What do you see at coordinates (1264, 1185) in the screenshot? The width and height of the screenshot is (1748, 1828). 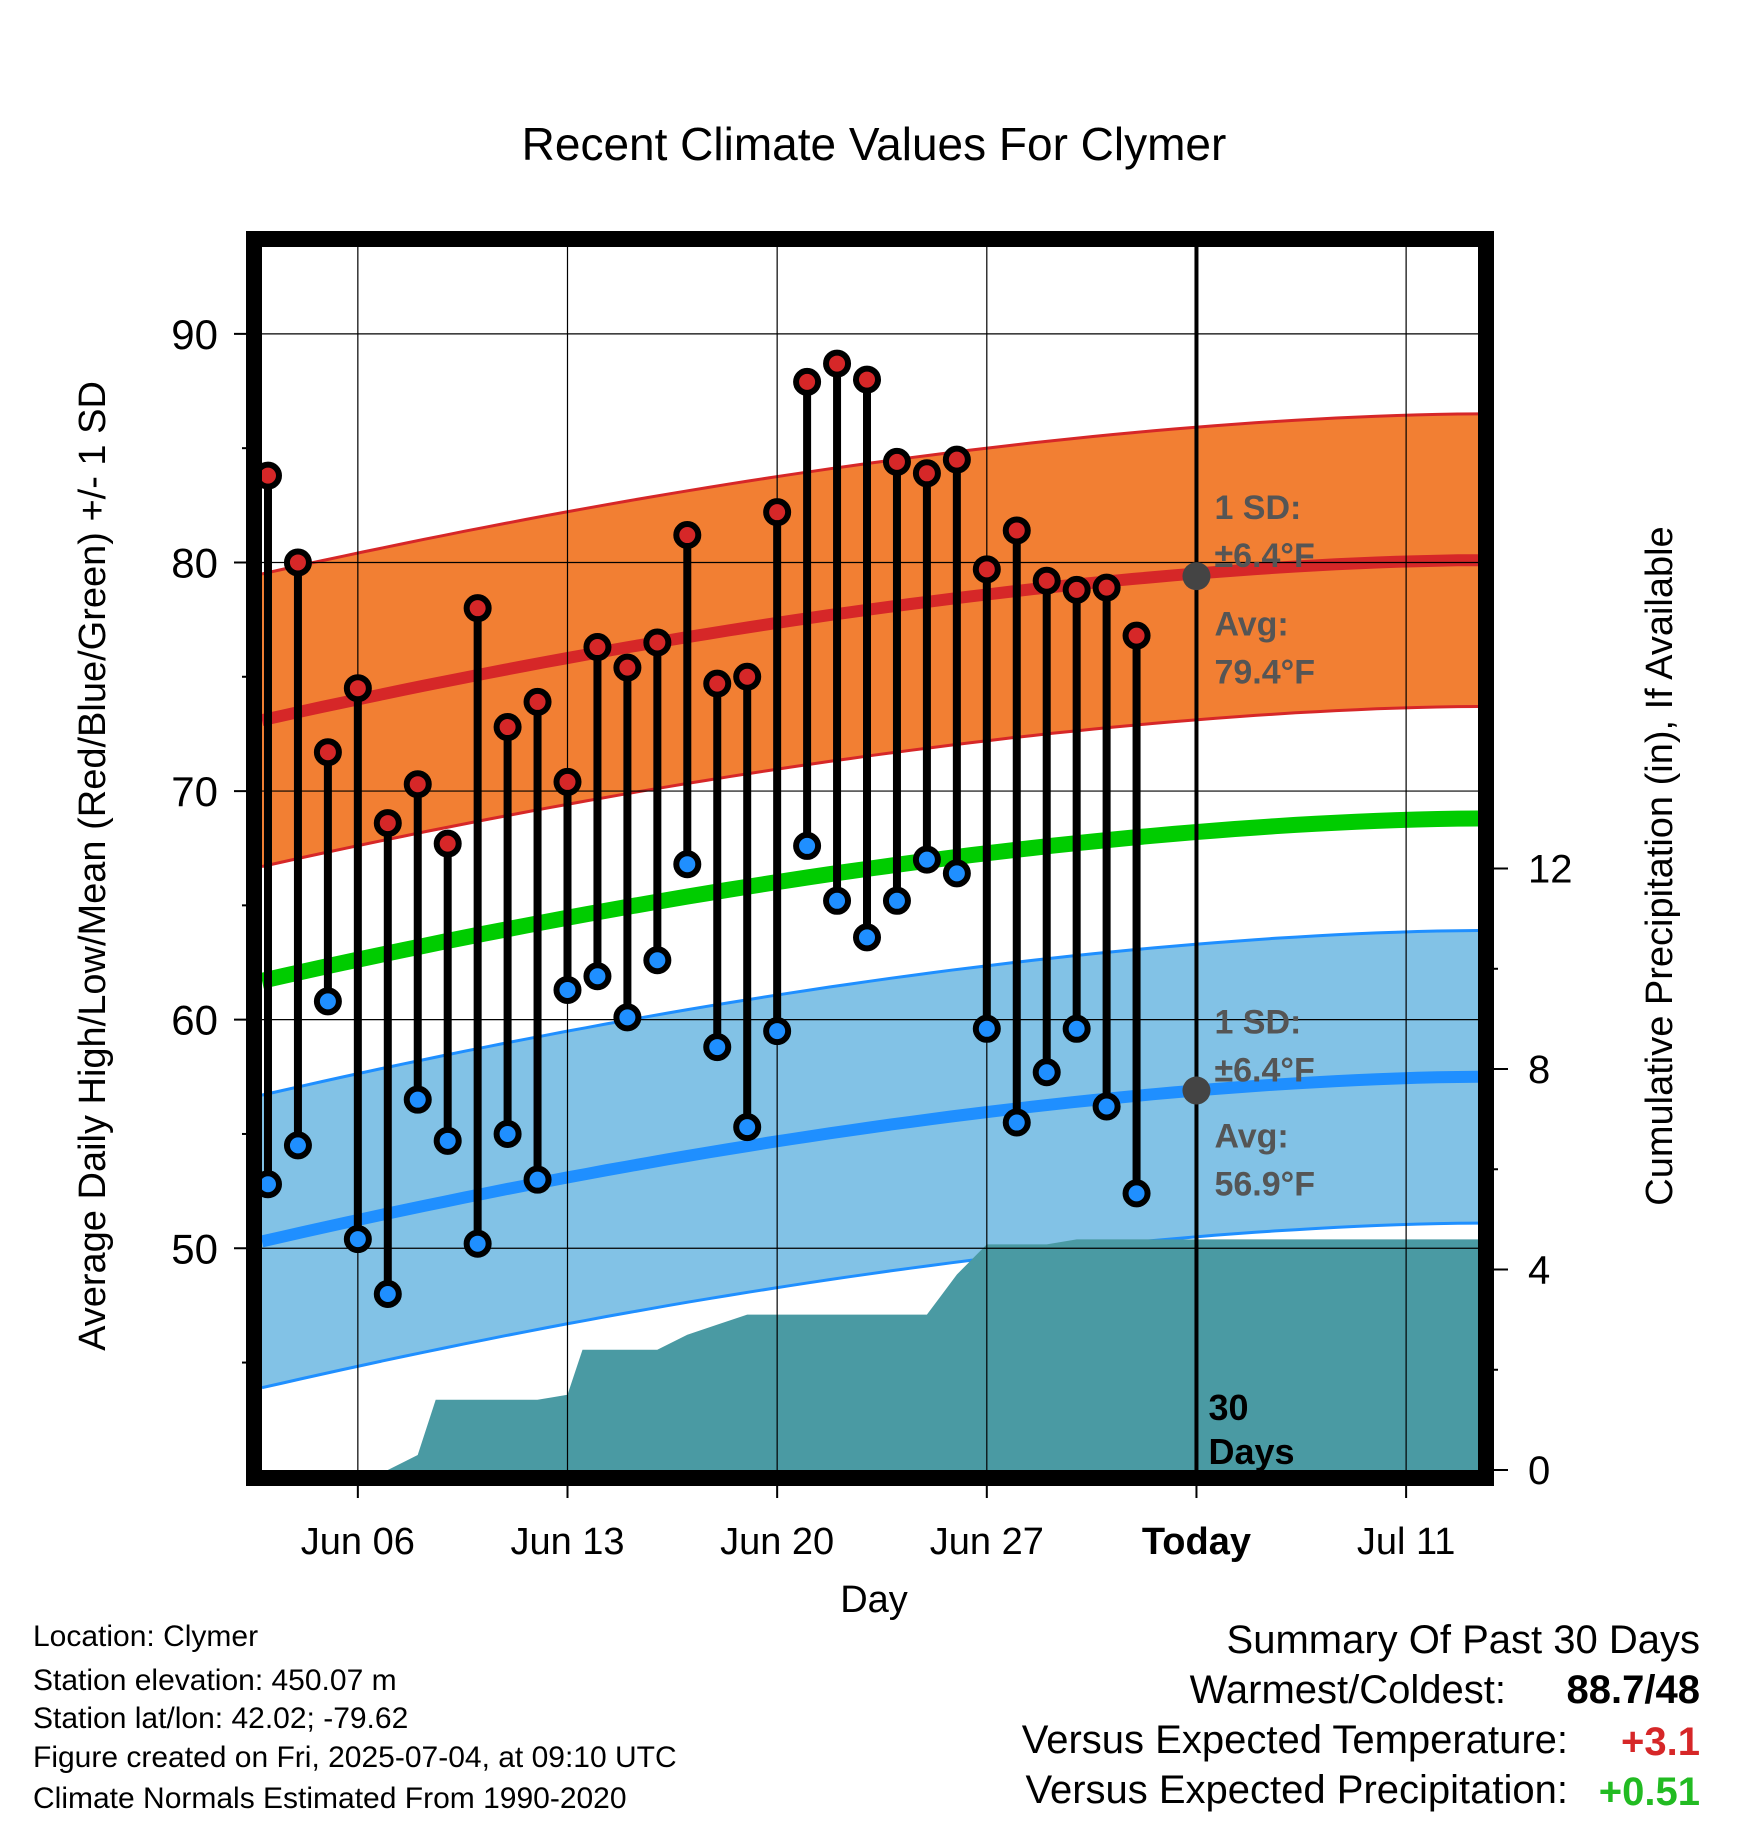 I see `low-avg-value: 56.9°F` at bounding box center [1264, 1185].